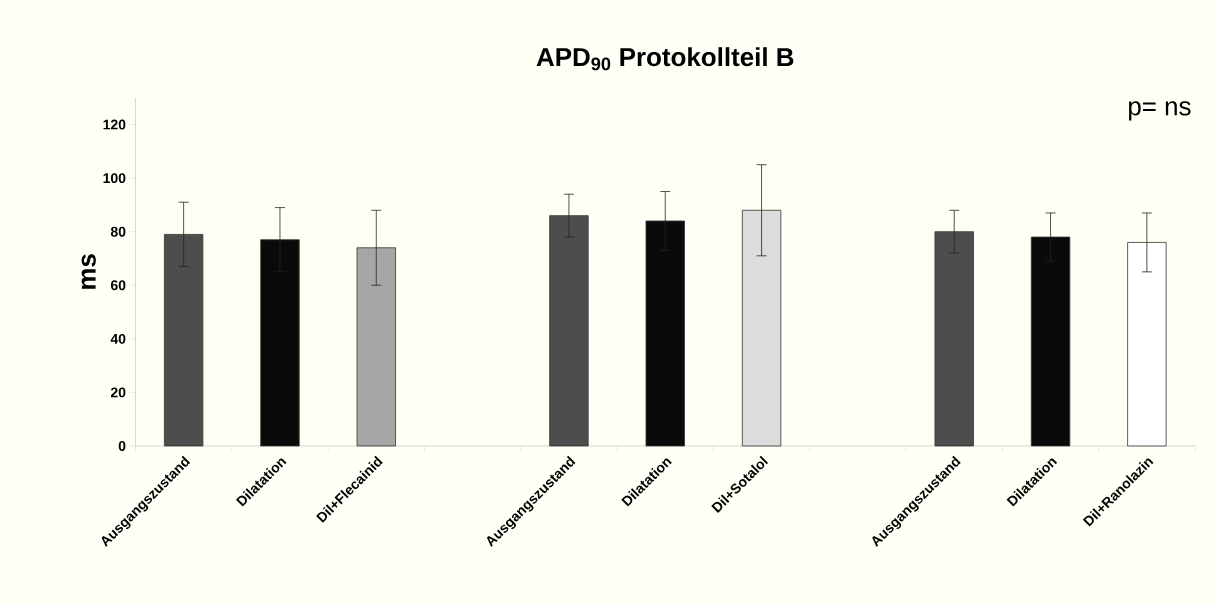 The image size is (1215, 605). I want to click on y-tick-label: 100, so click(114, 178).